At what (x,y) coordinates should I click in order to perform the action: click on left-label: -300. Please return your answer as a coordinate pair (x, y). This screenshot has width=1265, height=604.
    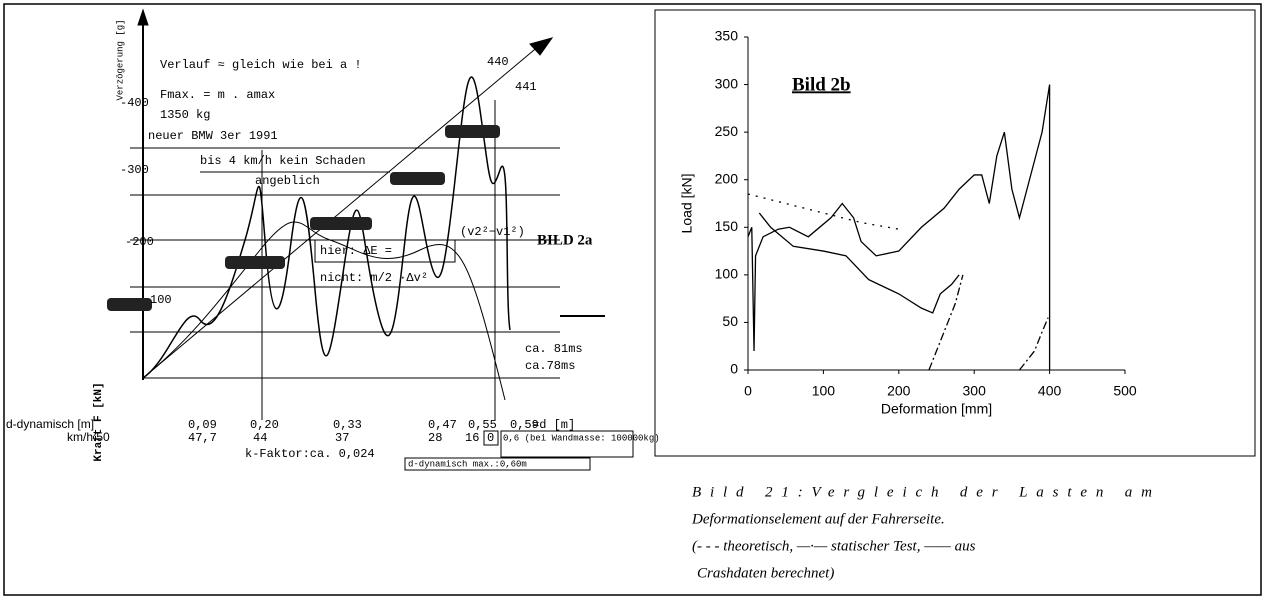
    Looking at the image, I should click on (134, 170).